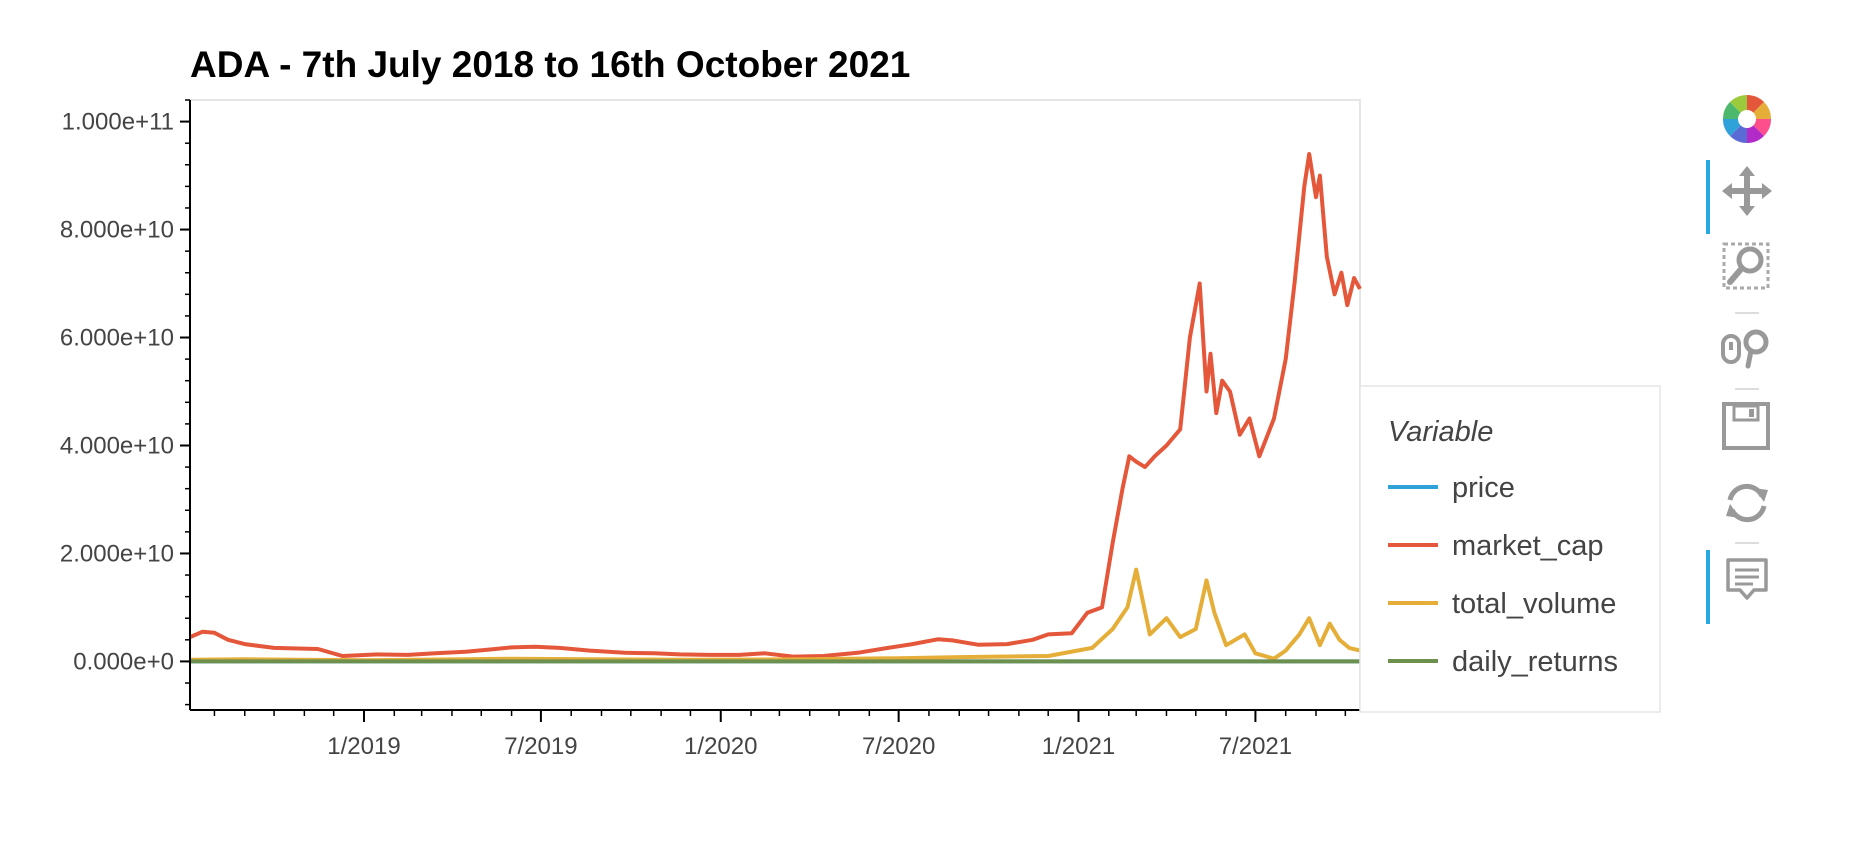 The image size is (1850, 844). What do you see at coordinates (898, 746) in the screenshot?
I see `x-tick-label: 7/2020` at bounding box center [898, 746].